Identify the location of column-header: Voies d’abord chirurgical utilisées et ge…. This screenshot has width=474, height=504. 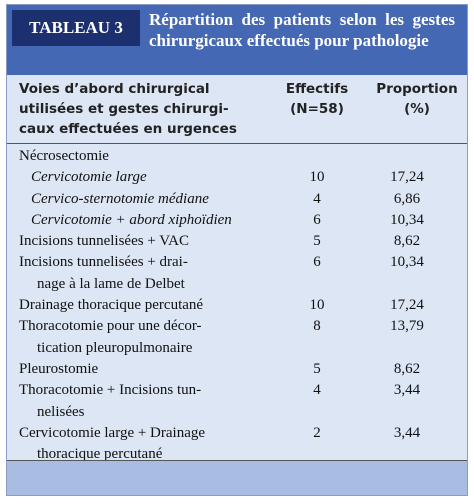
(144, 109).